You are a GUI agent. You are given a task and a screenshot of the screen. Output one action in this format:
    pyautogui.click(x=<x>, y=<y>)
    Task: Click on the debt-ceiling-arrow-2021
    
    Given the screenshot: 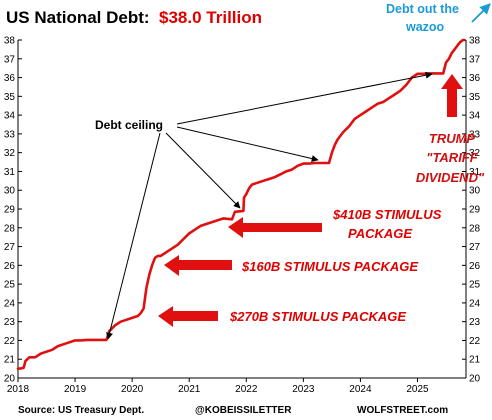 What is the action you would take?
    pyautogui.click(x=203, y=170)
    